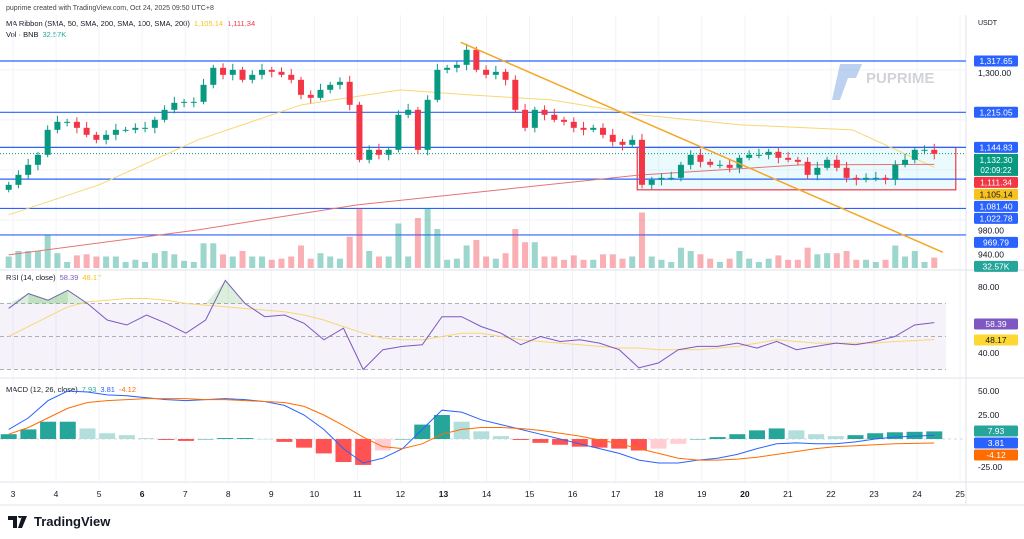  Describe the element at coordinates (72, 521) in the screenshot. I see `tradingview-logo-text: TradingView` at that location.